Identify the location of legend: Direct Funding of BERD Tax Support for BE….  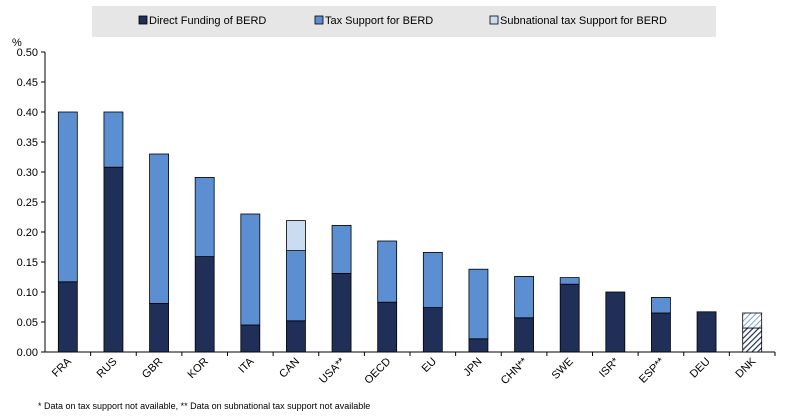
(404, 21).